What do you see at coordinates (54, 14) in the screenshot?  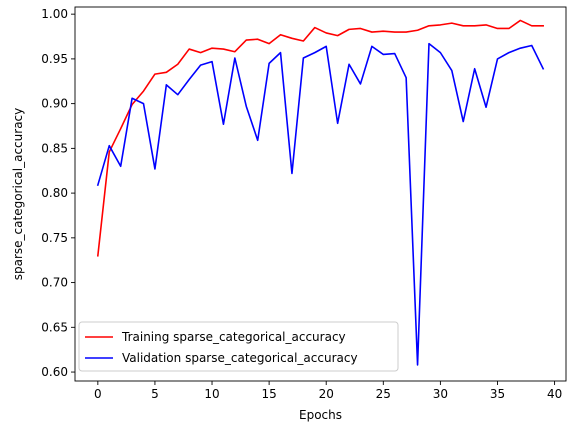 I see `y-tick-label: 1.00` at bounding box center [54, 14].